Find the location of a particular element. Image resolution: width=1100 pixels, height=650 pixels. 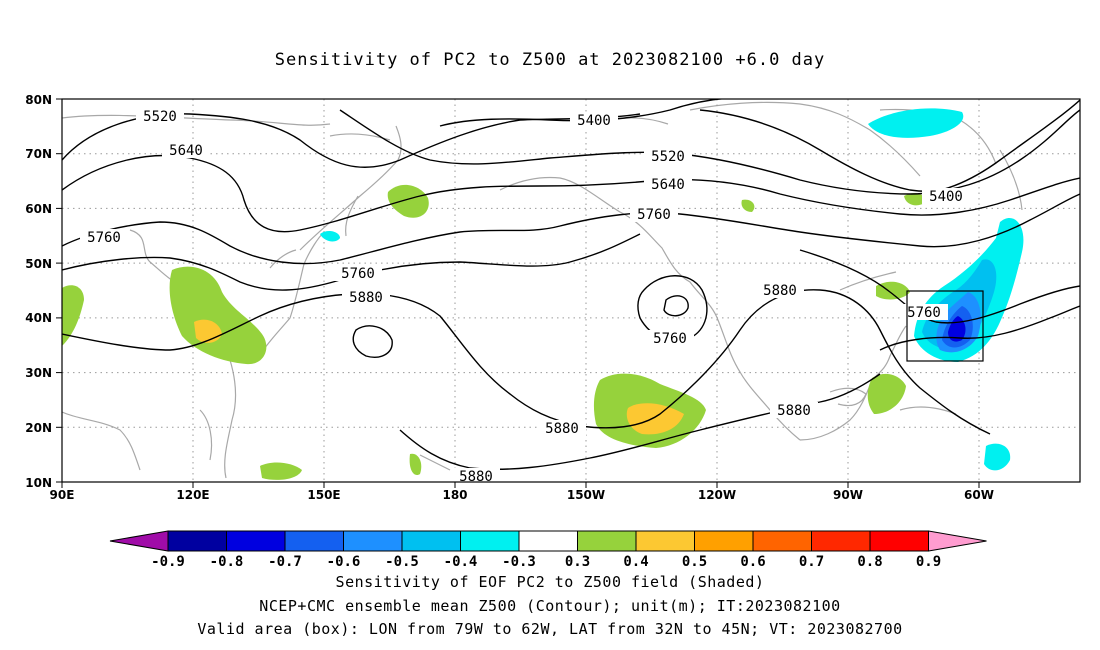

valid-area-box is located at coordinates (945, 326).